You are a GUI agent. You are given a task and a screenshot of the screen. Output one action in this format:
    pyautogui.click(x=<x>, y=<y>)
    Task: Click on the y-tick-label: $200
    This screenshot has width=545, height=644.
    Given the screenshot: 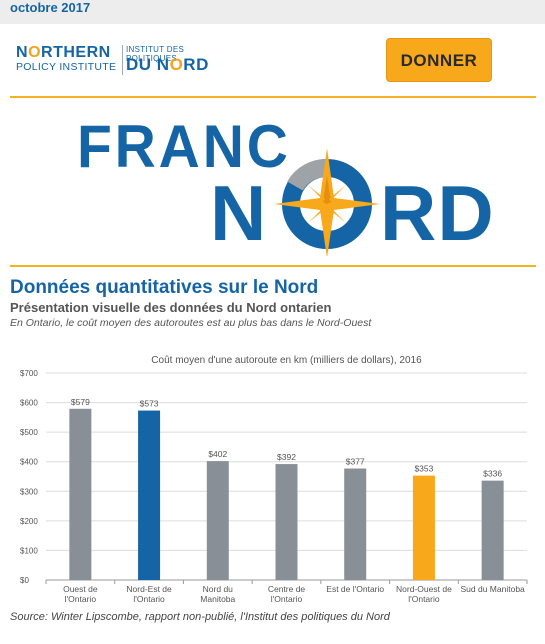 What is the action you would take?
    pyautogui.click(x=29, y=521)
    